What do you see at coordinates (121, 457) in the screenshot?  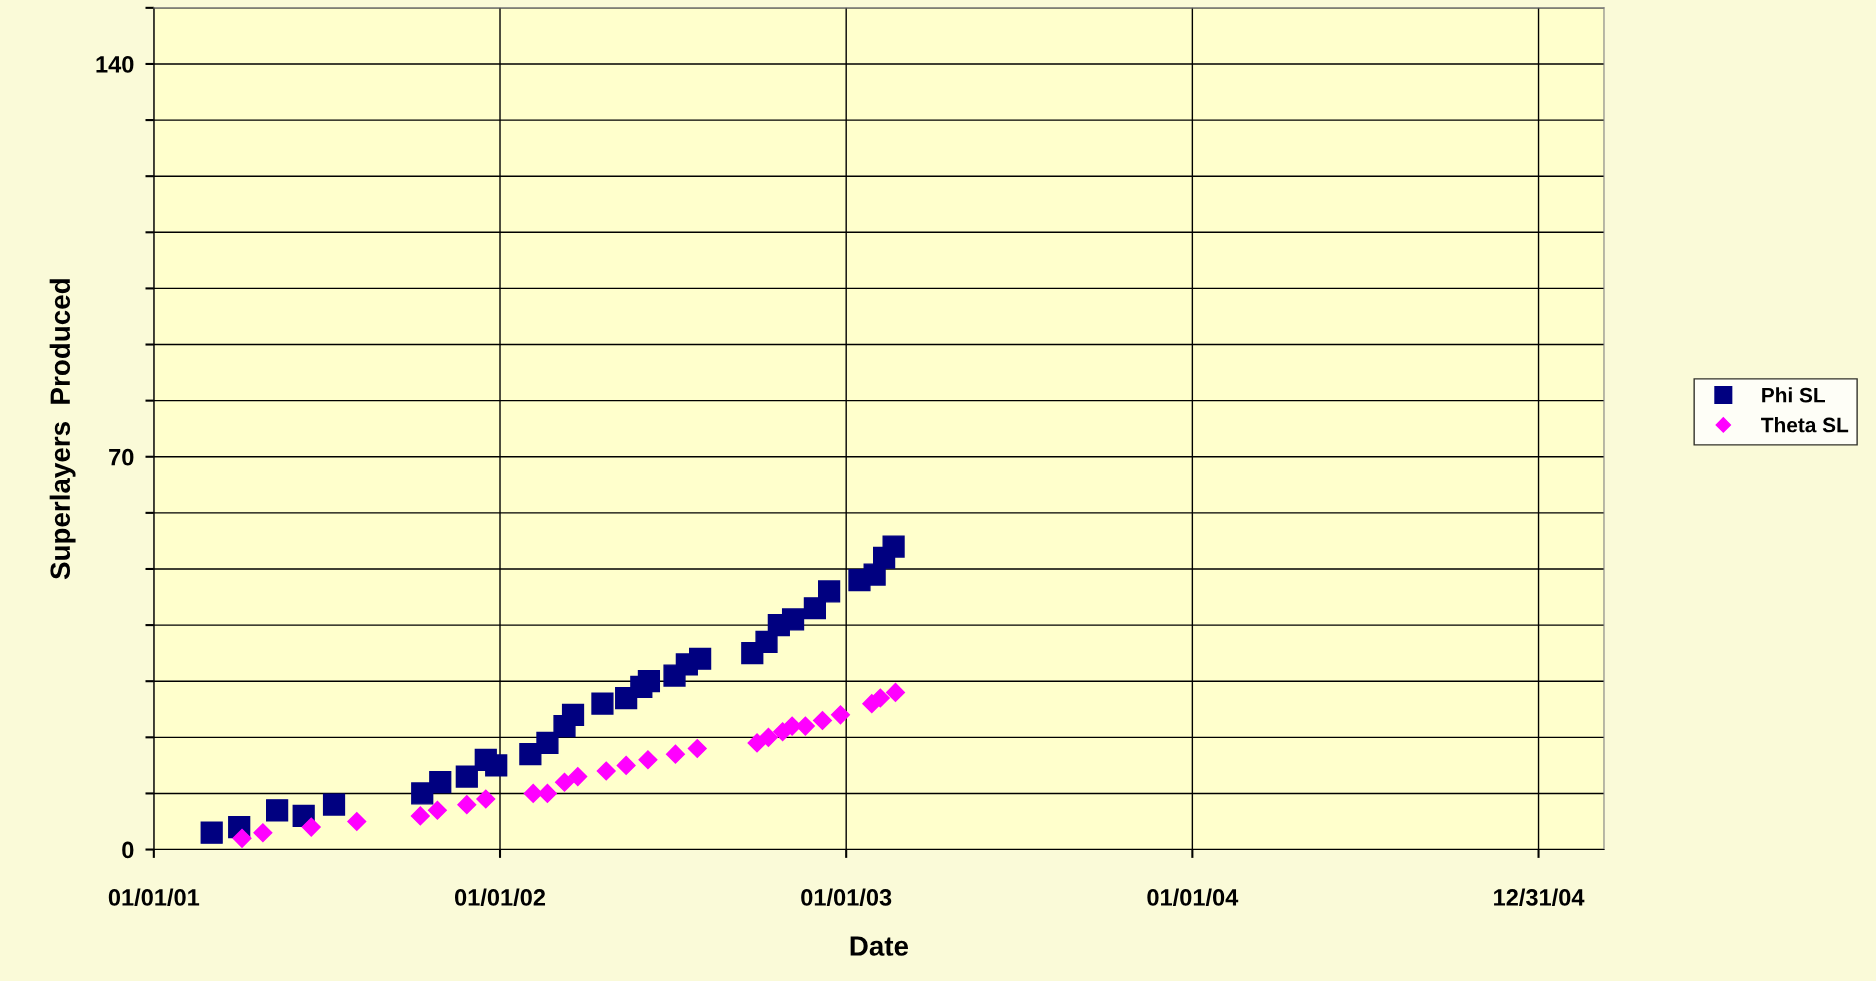 I see `y-tick-label: 70` at bounding box center [121, 457].